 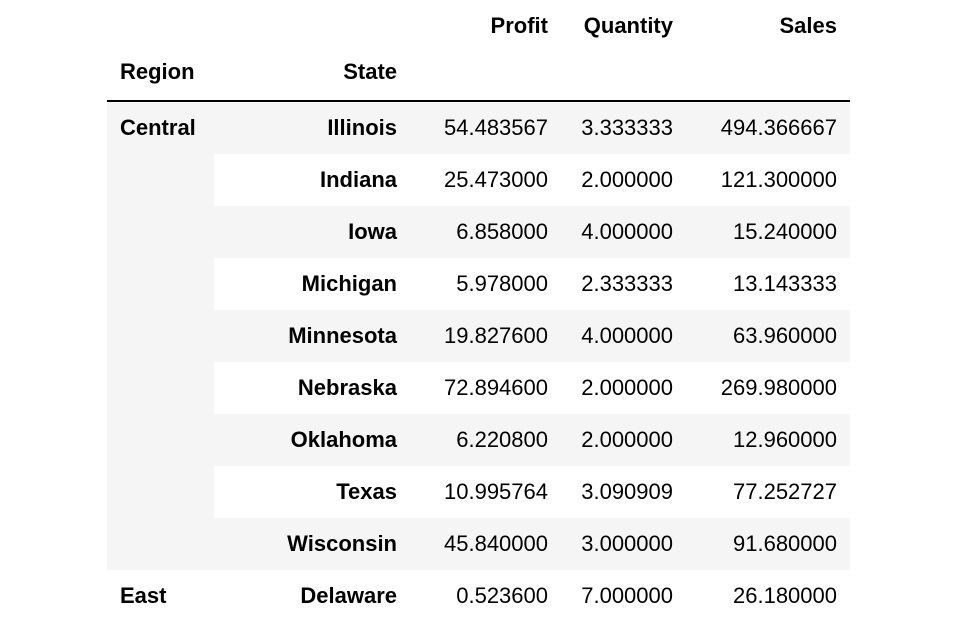 I want to click on table-row: Indiana 25.473000 2.000000 121.300000, so click(x=478, y=180).